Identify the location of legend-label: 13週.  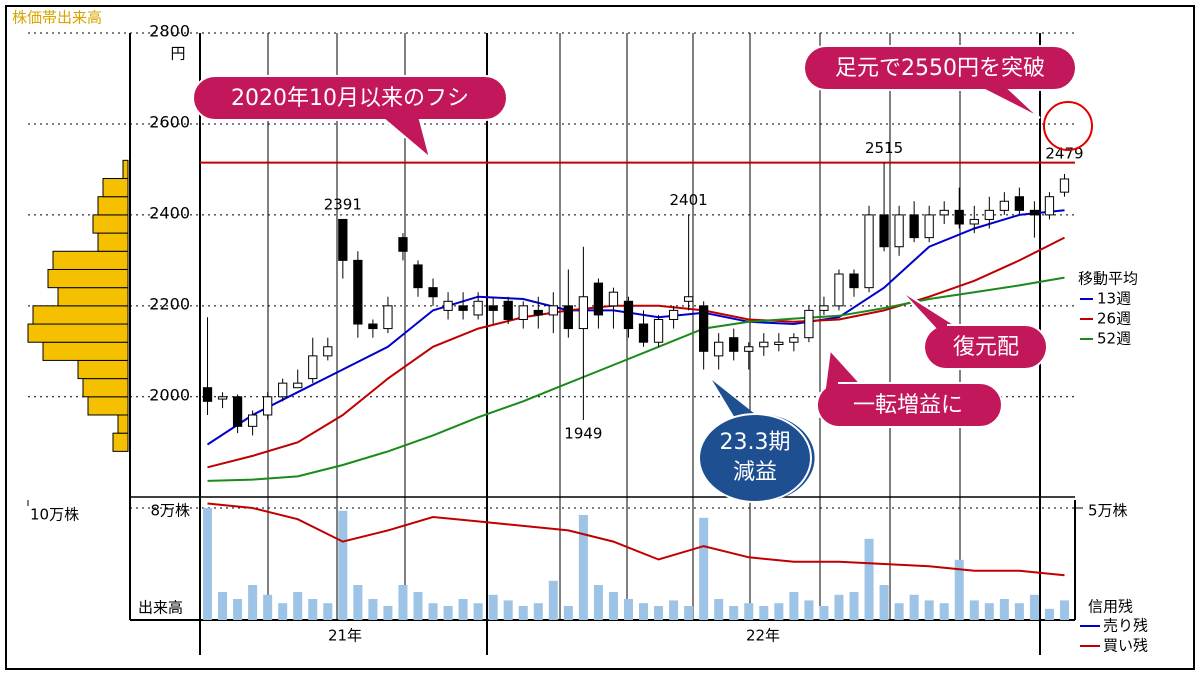
(1114, 299).